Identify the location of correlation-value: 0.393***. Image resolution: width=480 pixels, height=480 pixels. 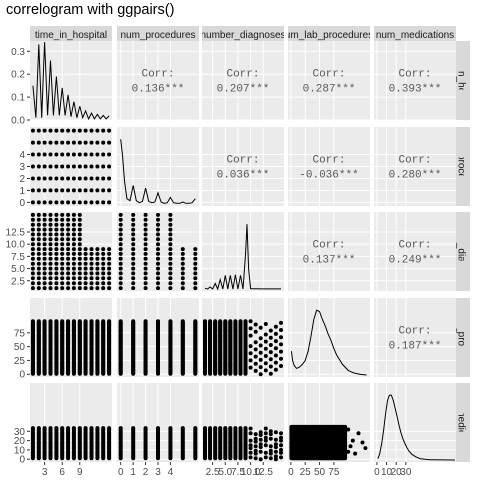
(415, 90).